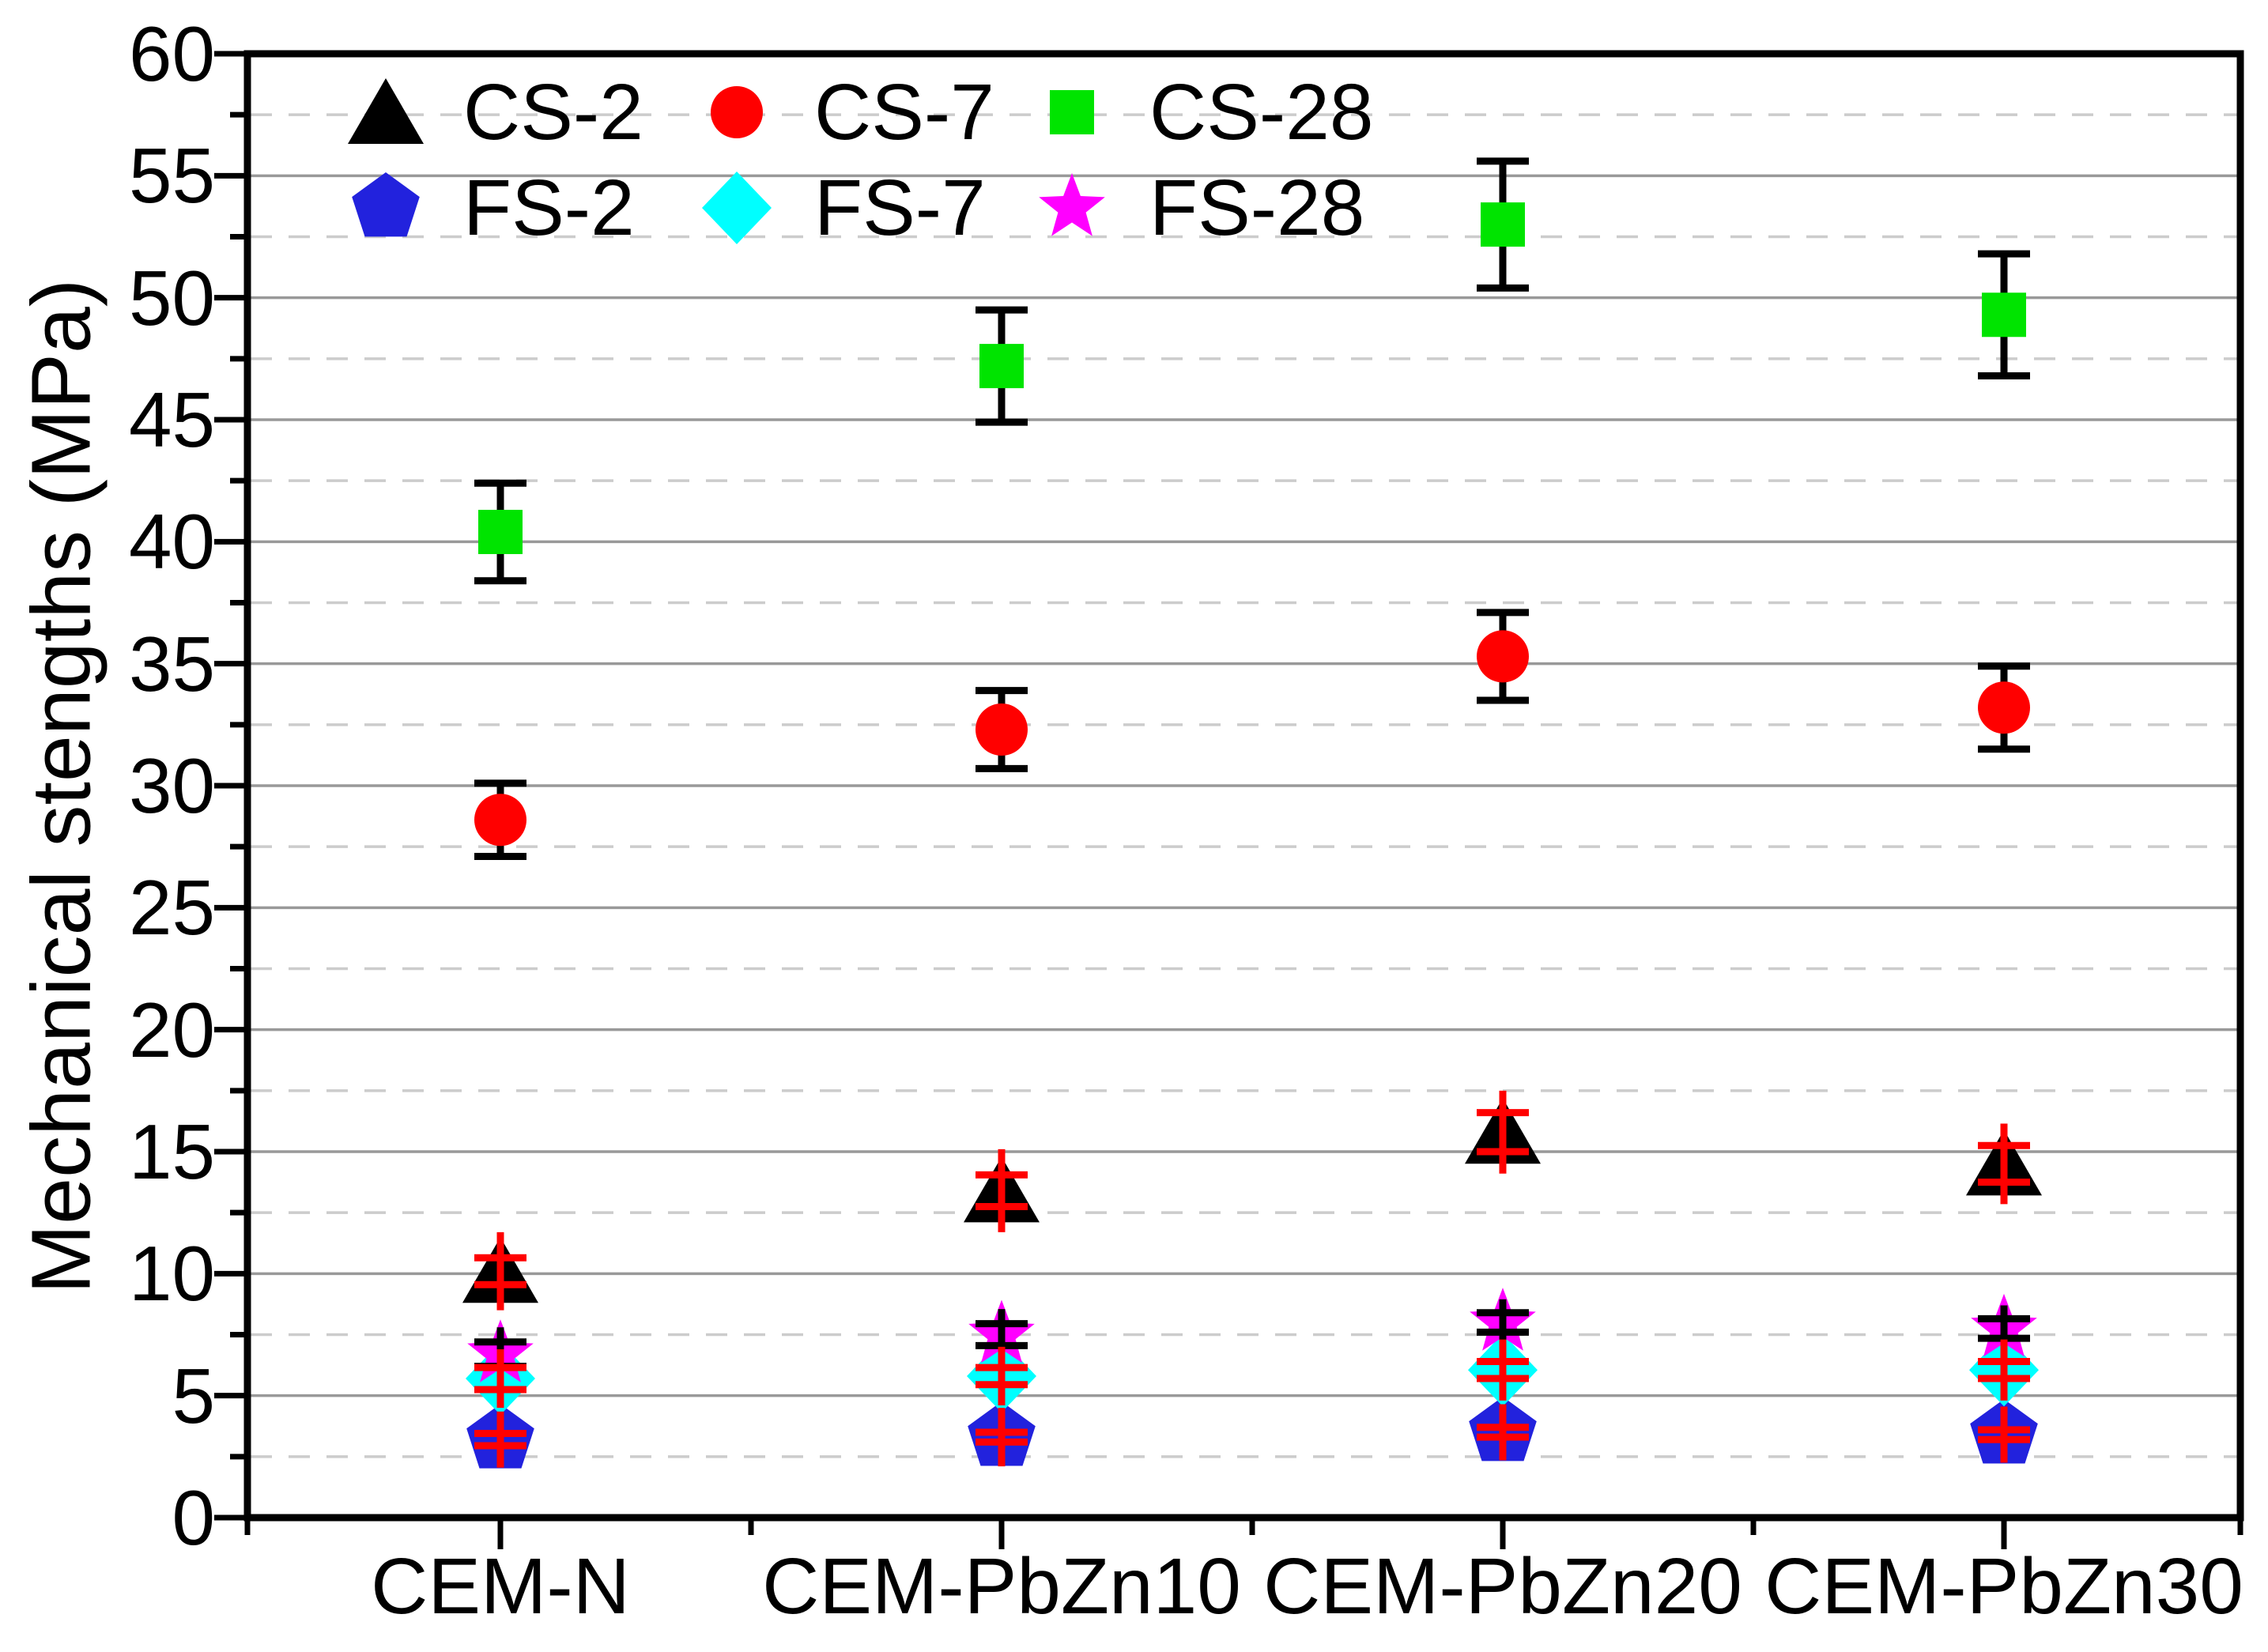 Image resolution: width=2268 pixels, height=1652 pixels. I want to click on y-tick-label: 30, so click(171, 785).